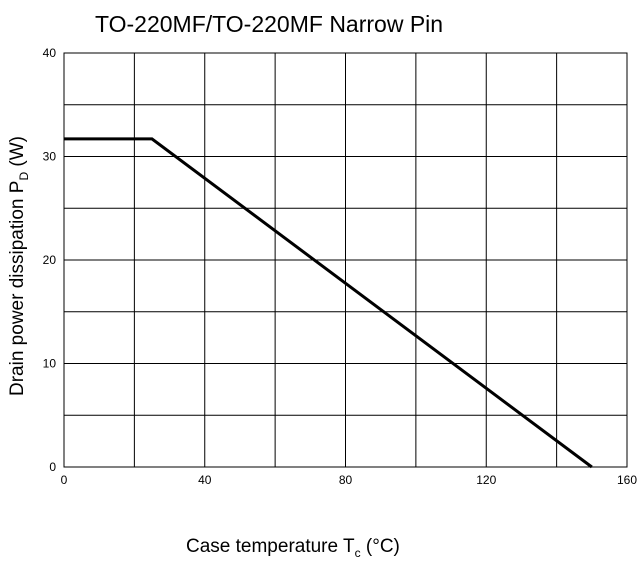  Describe the element at coordinates (52, 467) in the screenshot. I see `y-tick-label: 0` at that location.